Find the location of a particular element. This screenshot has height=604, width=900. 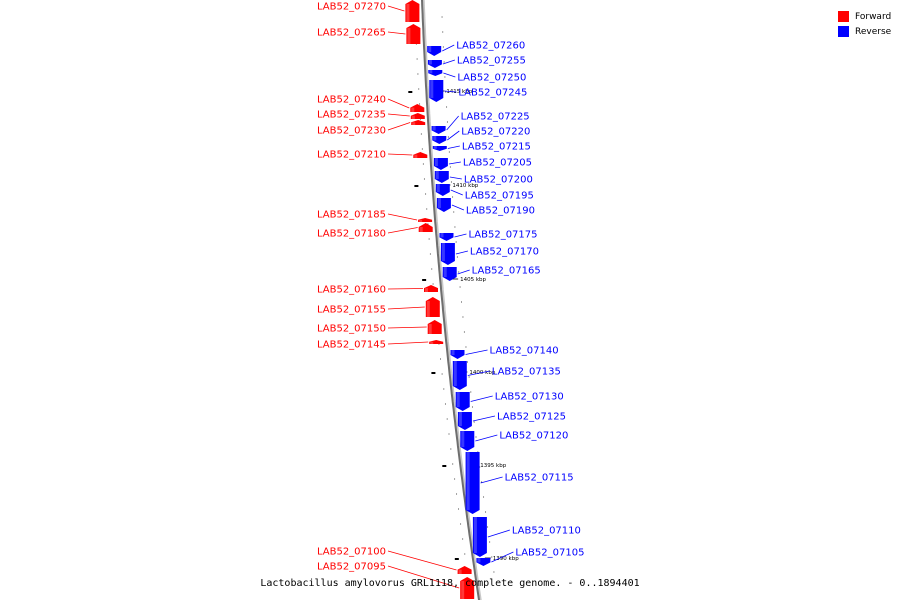

gene-label: LAB52_07245 is located at coordinates (492, 93).